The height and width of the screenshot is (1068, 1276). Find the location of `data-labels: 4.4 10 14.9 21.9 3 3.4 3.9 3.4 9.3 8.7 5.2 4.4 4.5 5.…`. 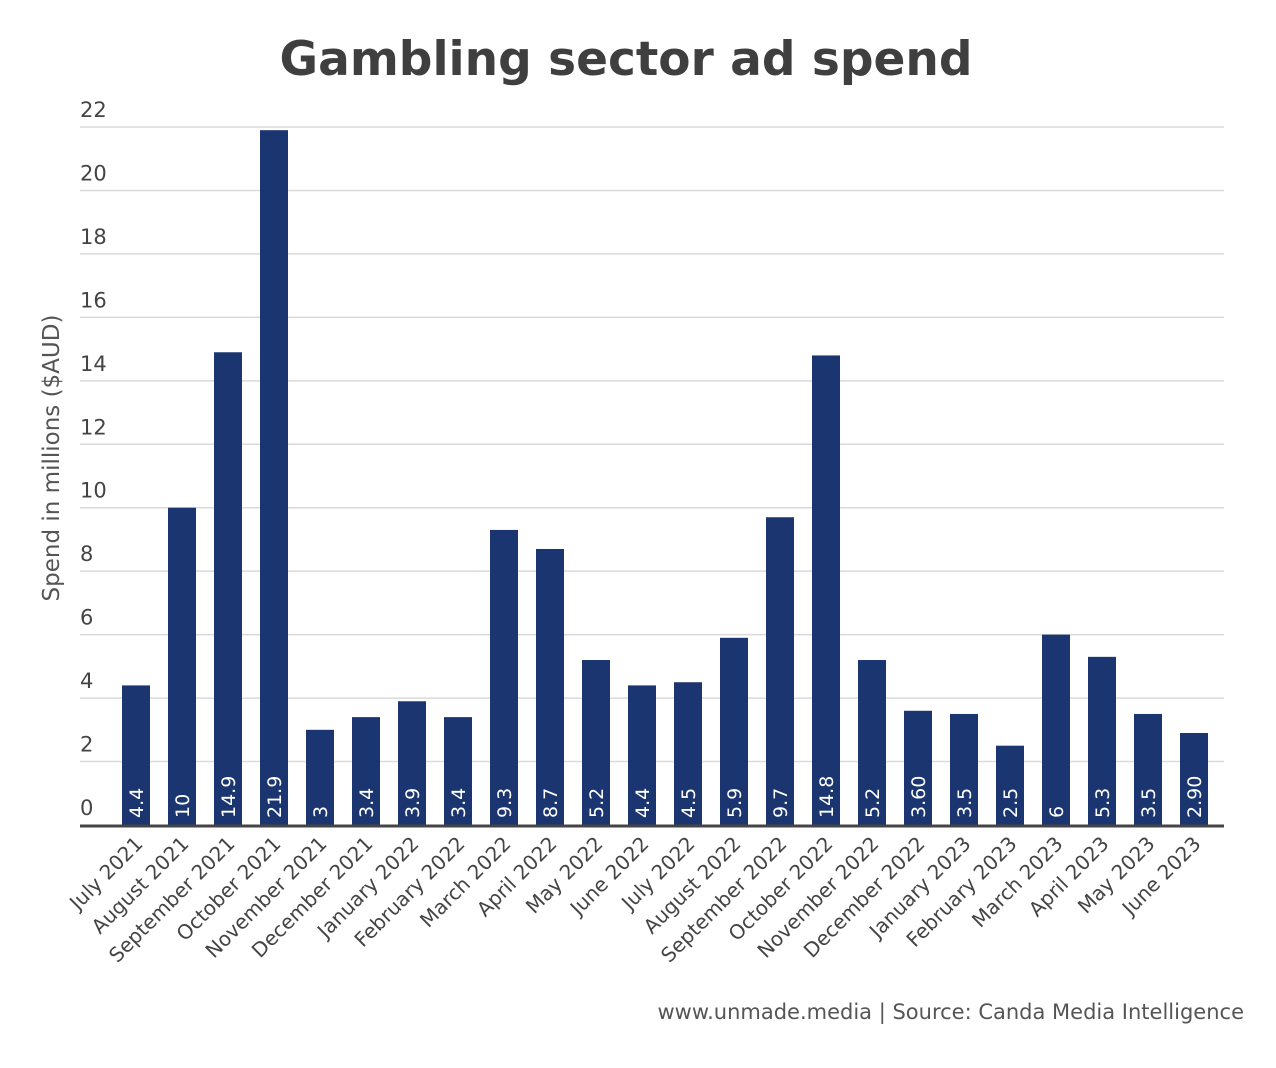

data-labels: 4.4 10 14.9 21.9 3 3.4 3.9 3.4 9.3 8.7 5.2 4.4 4.5 5.… is located at coordinates (666, 797).